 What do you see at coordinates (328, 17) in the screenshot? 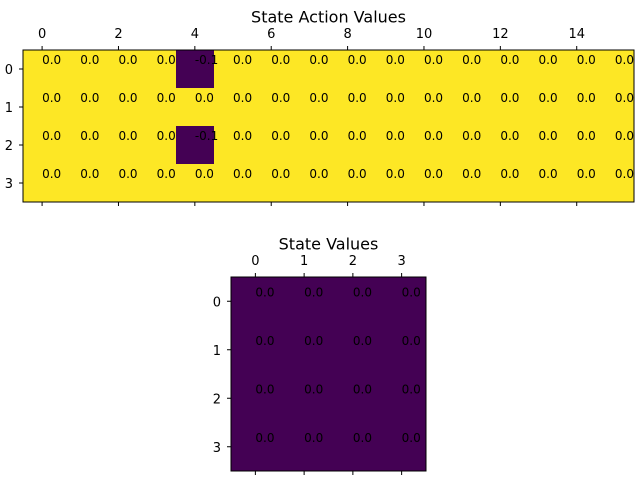
I see `chart-title: State Action Values` at bounding box center [328, 17].